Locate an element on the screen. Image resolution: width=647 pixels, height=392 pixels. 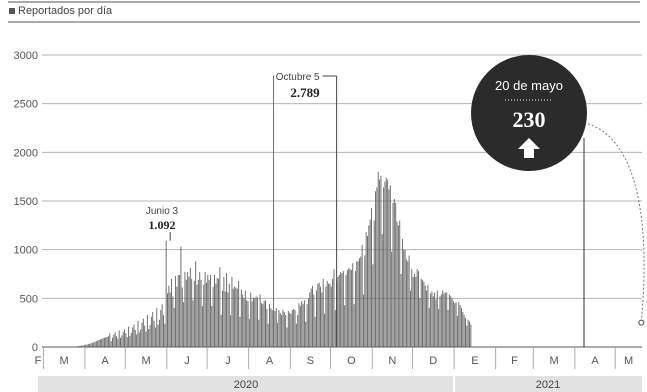
x-month-label: A is located at coordinates (595, 361).